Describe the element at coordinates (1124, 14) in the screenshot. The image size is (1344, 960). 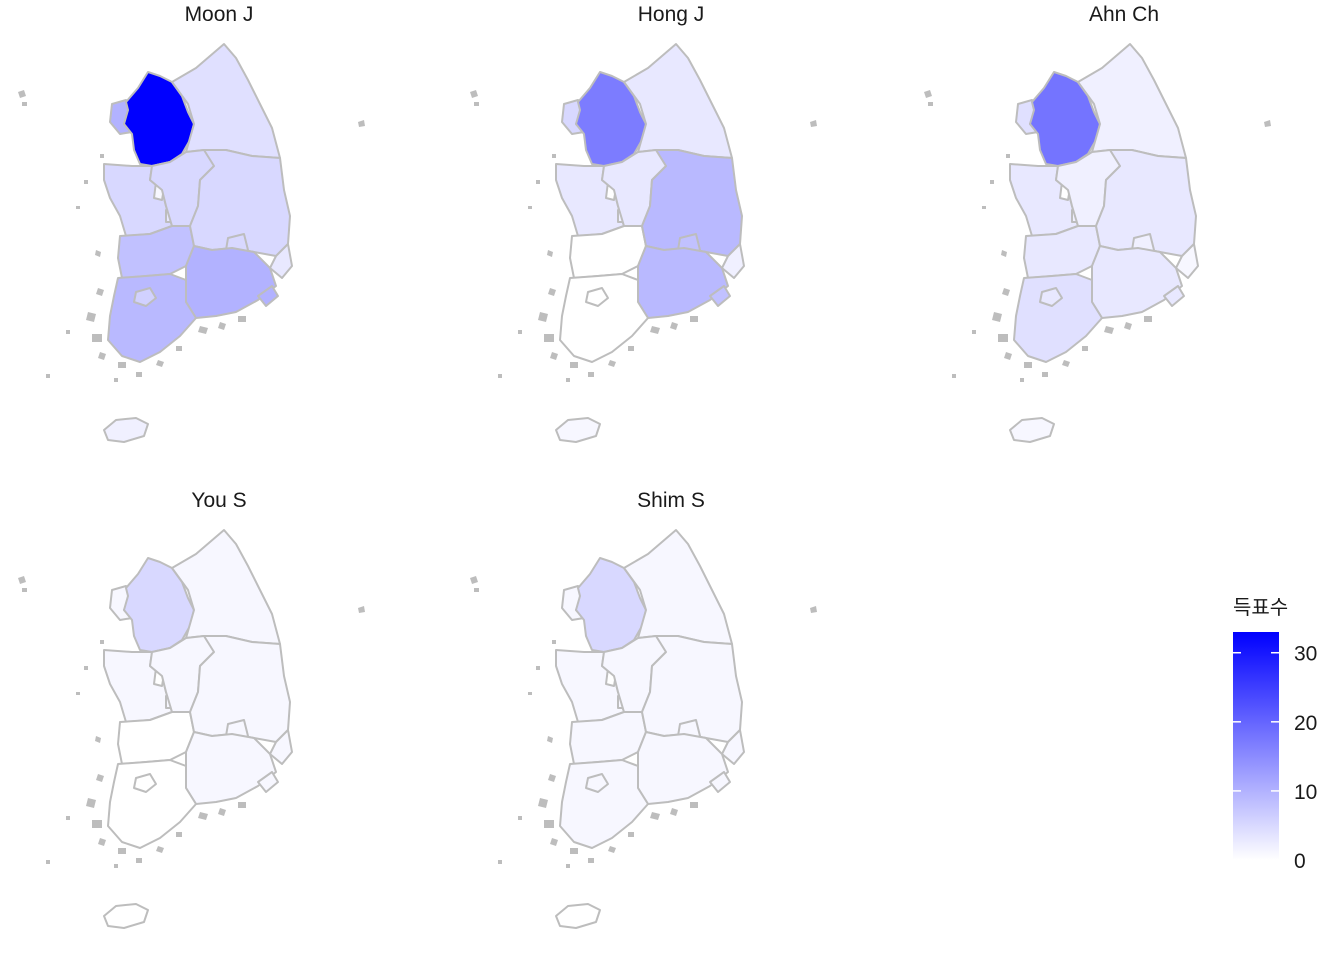
I see `panel-title: Ahn Ch` at that location.